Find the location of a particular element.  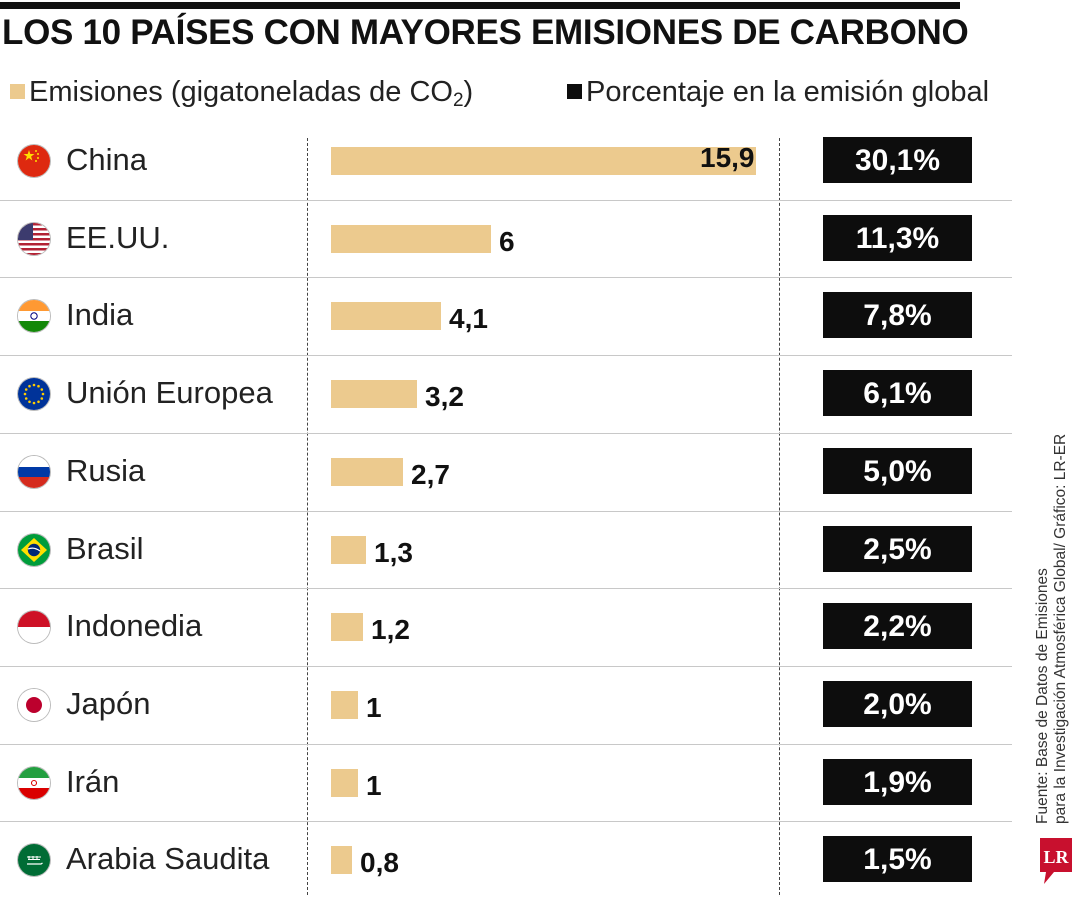

country-label: Japón is located at coordinates (108, 703).